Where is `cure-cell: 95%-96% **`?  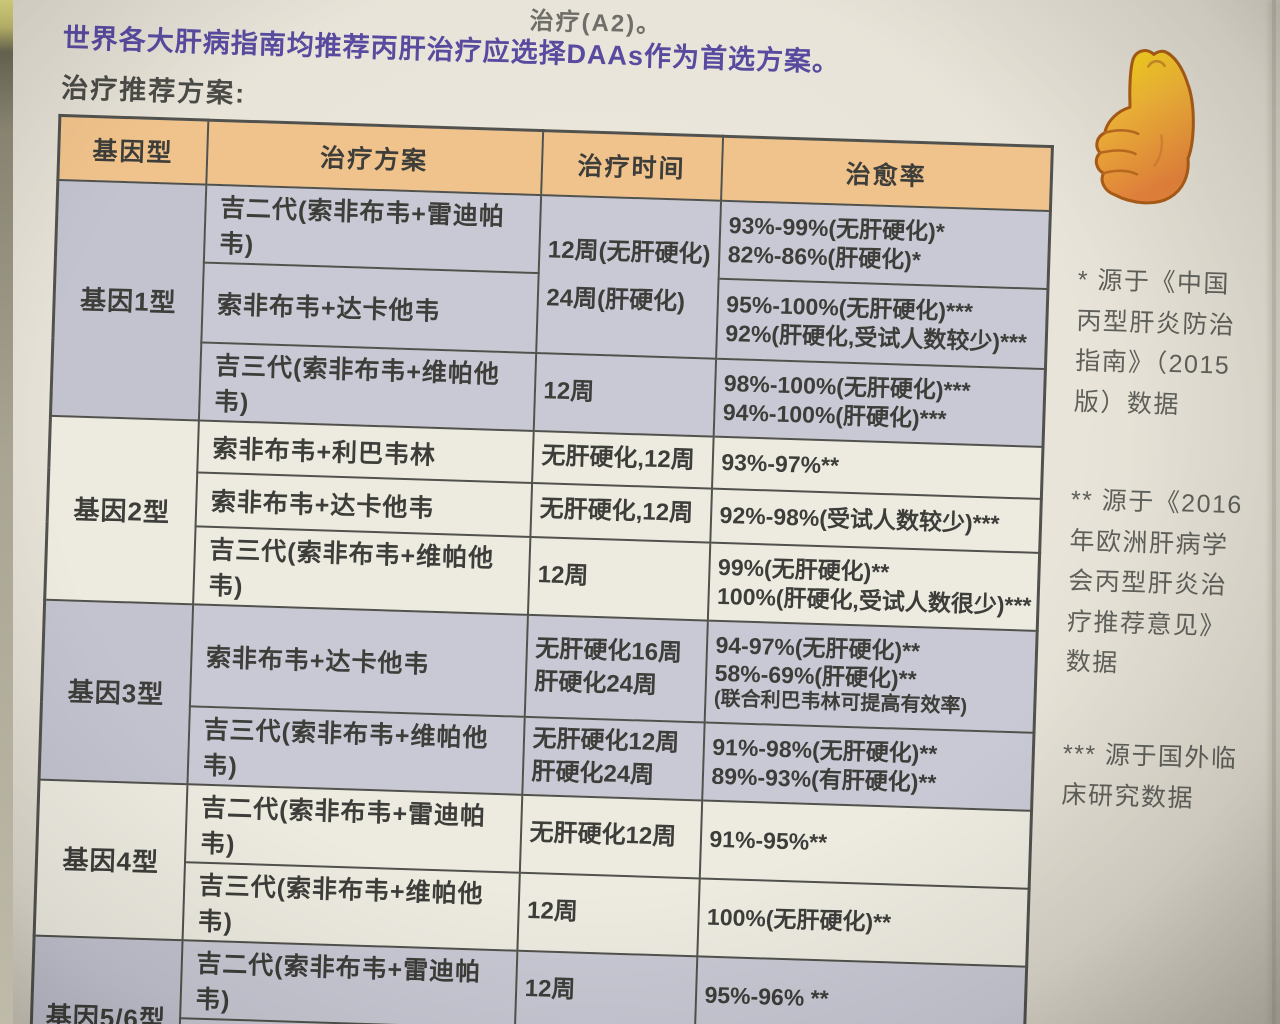
cure-cell: 95%-96% ** is located at coordinates (860, 989).